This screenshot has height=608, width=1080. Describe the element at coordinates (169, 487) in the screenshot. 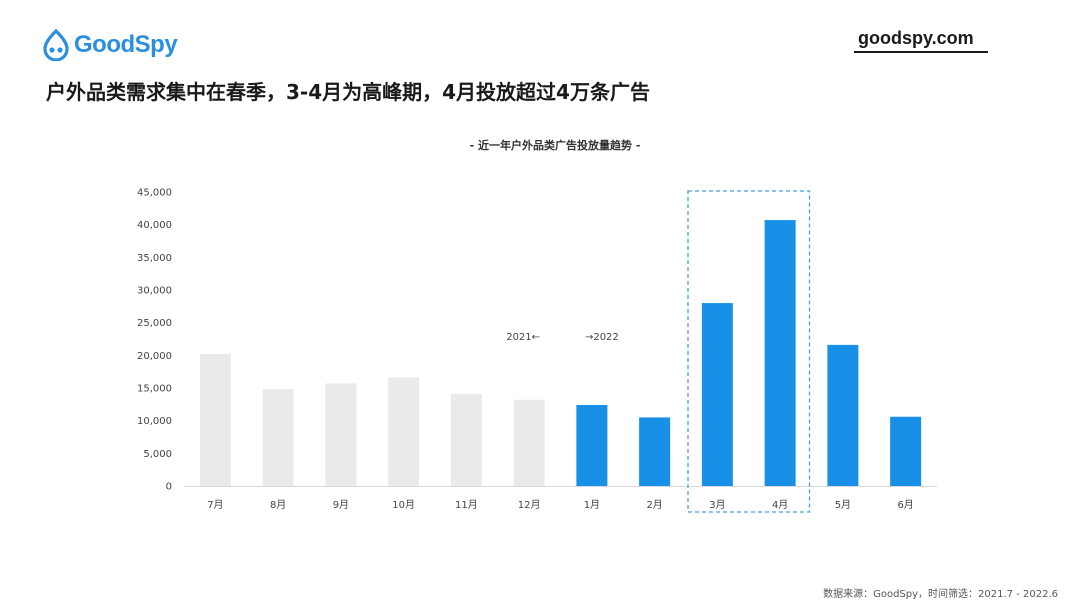

I see `y-tick-label: 0` at that location.